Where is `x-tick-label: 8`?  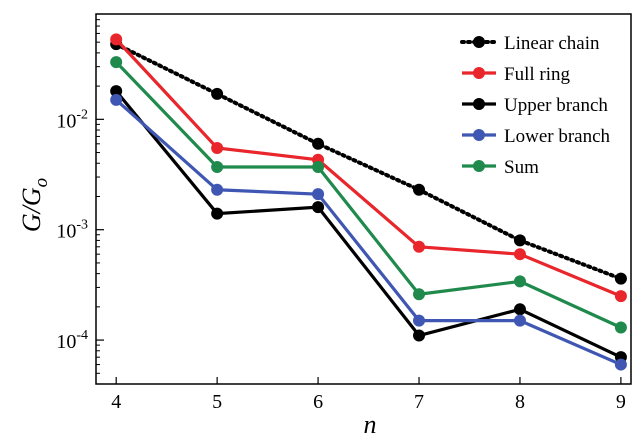
x-tick-label: 8 is located at coordinates (520, 402).